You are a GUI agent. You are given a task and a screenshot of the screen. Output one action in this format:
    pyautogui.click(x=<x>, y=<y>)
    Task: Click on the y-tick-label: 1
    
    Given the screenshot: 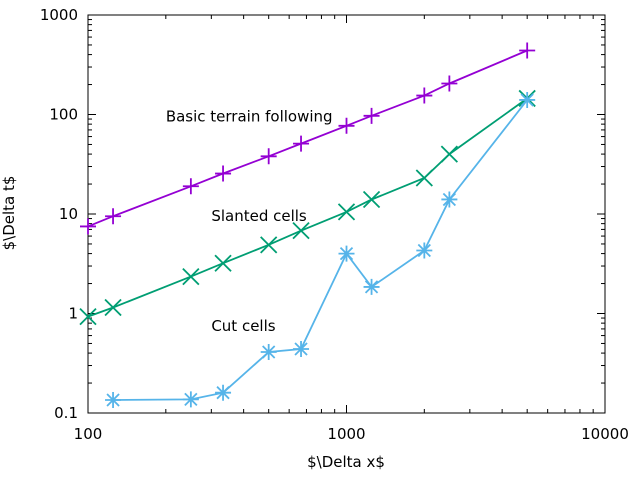 What is the action you would take?
    pyautogui.click(x=73, y=314)
    